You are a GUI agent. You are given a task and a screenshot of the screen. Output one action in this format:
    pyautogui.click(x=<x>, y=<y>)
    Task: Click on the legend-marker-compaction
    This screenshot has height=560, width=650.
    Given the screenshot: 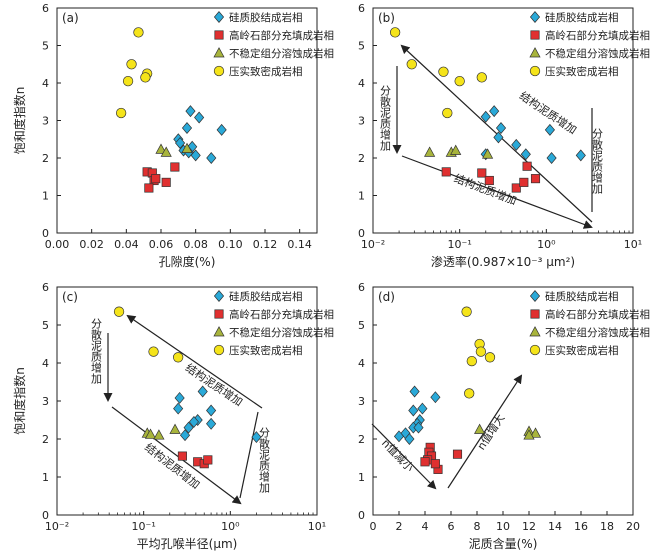 What is the action you would take?
    pyautogui.click(x=535, y=350)
    